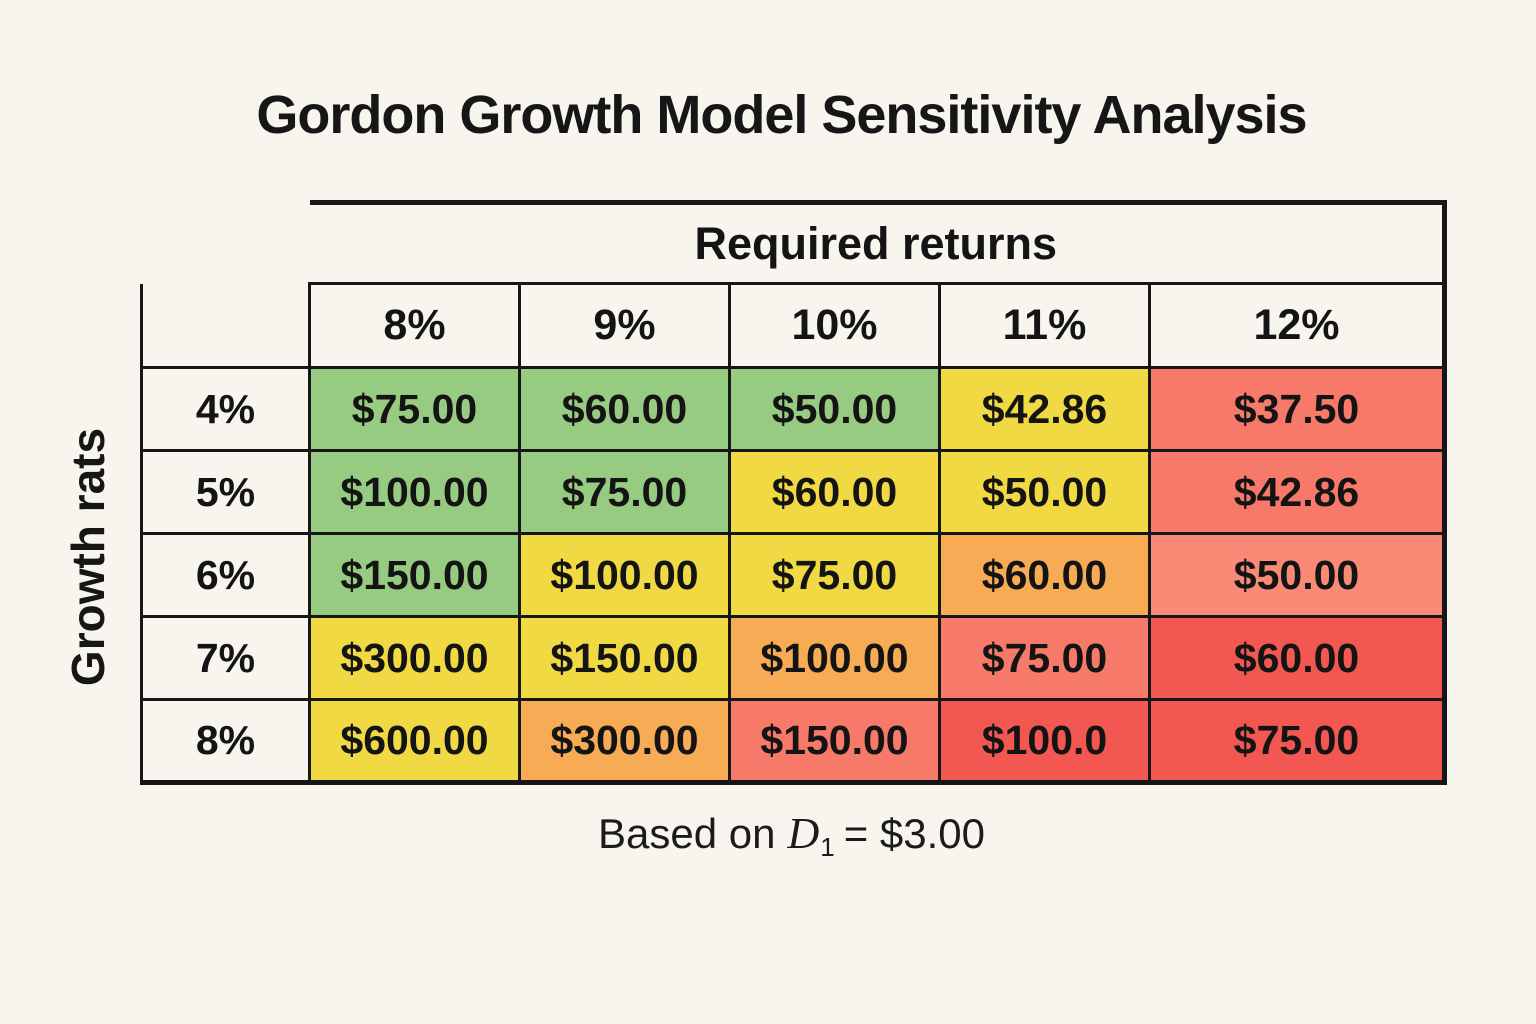 The image size is (1536, 1024). What do you see at coordinates (225, 658) in the screenshot?
I see `row-label: 7%` at bounding box center [225, 658].